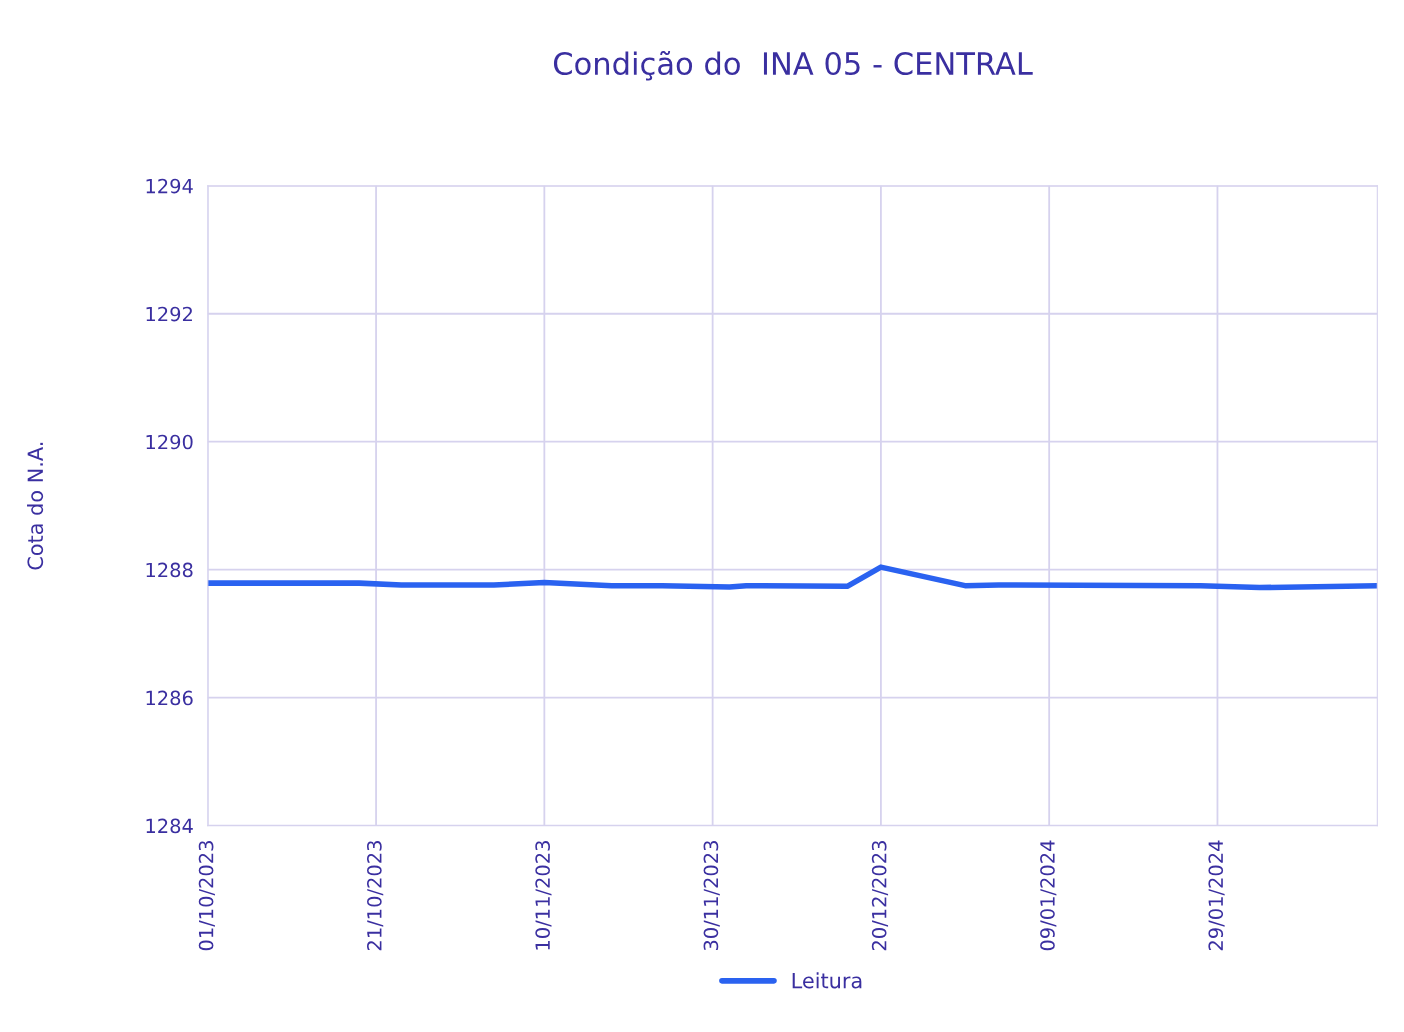 The image size is (1404, 1032). Describe the element at coordinates (206, 896) in the screenshot. I see `x-tick-label: 01/10/2023` at that location.